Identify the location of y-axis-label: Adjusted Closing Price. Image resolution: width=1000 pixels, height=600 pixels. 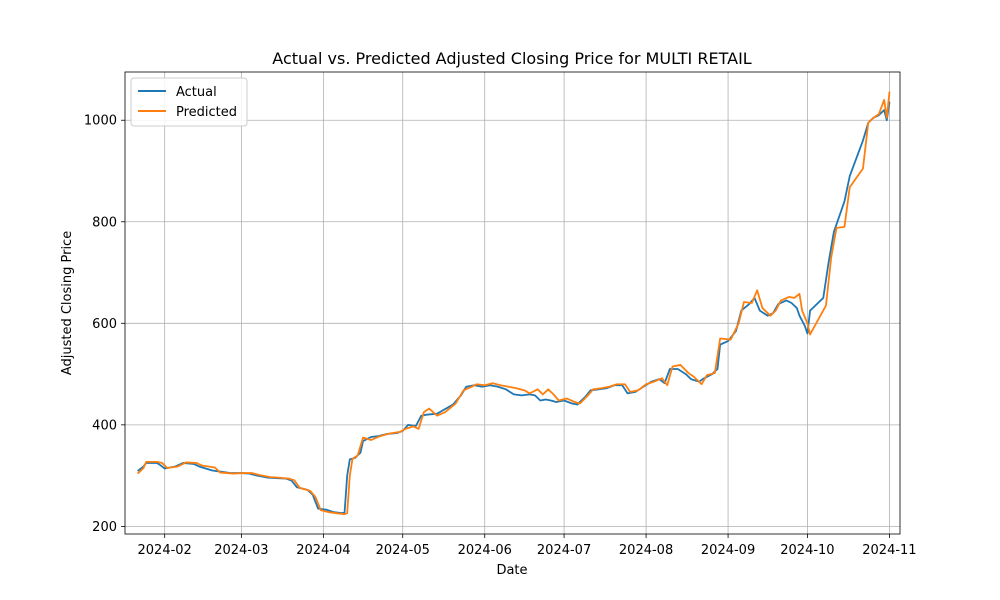
(67, 303).